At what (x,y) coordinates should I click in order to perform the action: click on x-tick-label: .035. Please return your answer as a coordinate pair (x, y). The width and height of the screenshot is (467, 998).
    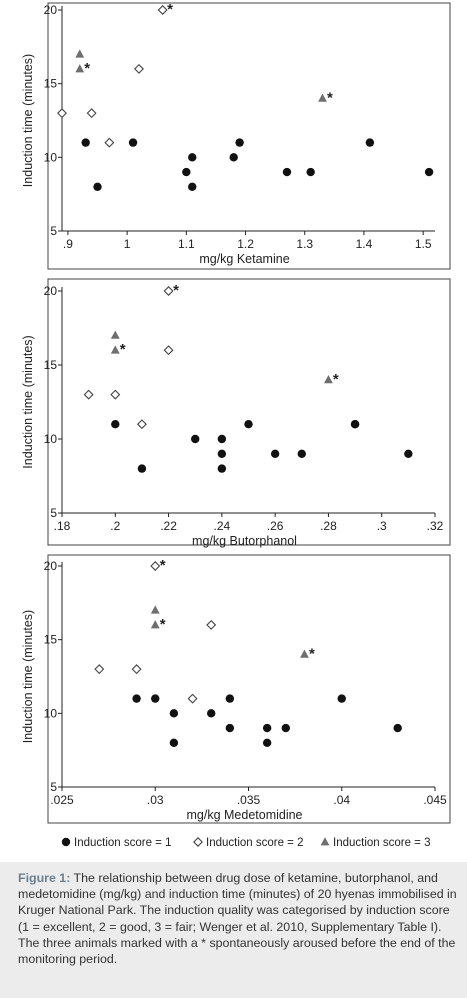
    Looking at the image, I should click on (249, 800).